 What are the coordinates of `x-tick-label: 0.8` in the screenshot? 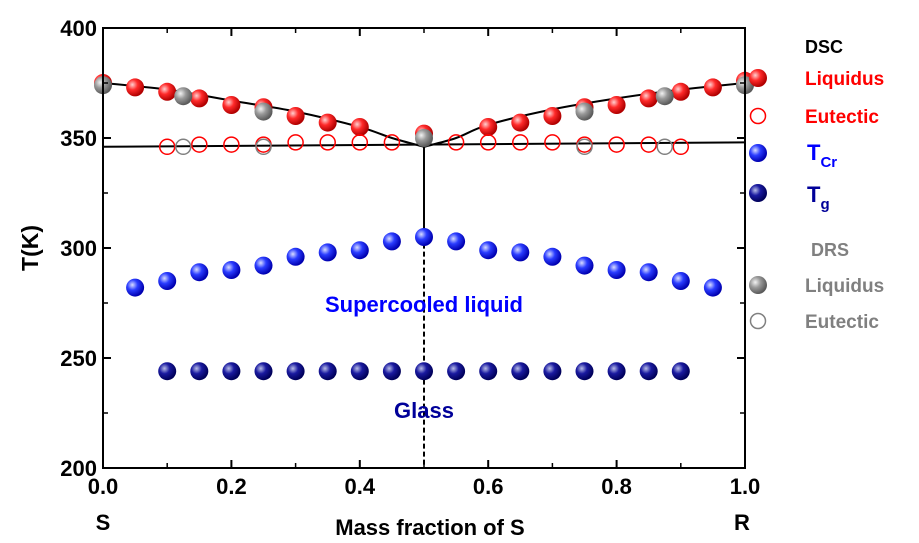 It's located at (616, 486).